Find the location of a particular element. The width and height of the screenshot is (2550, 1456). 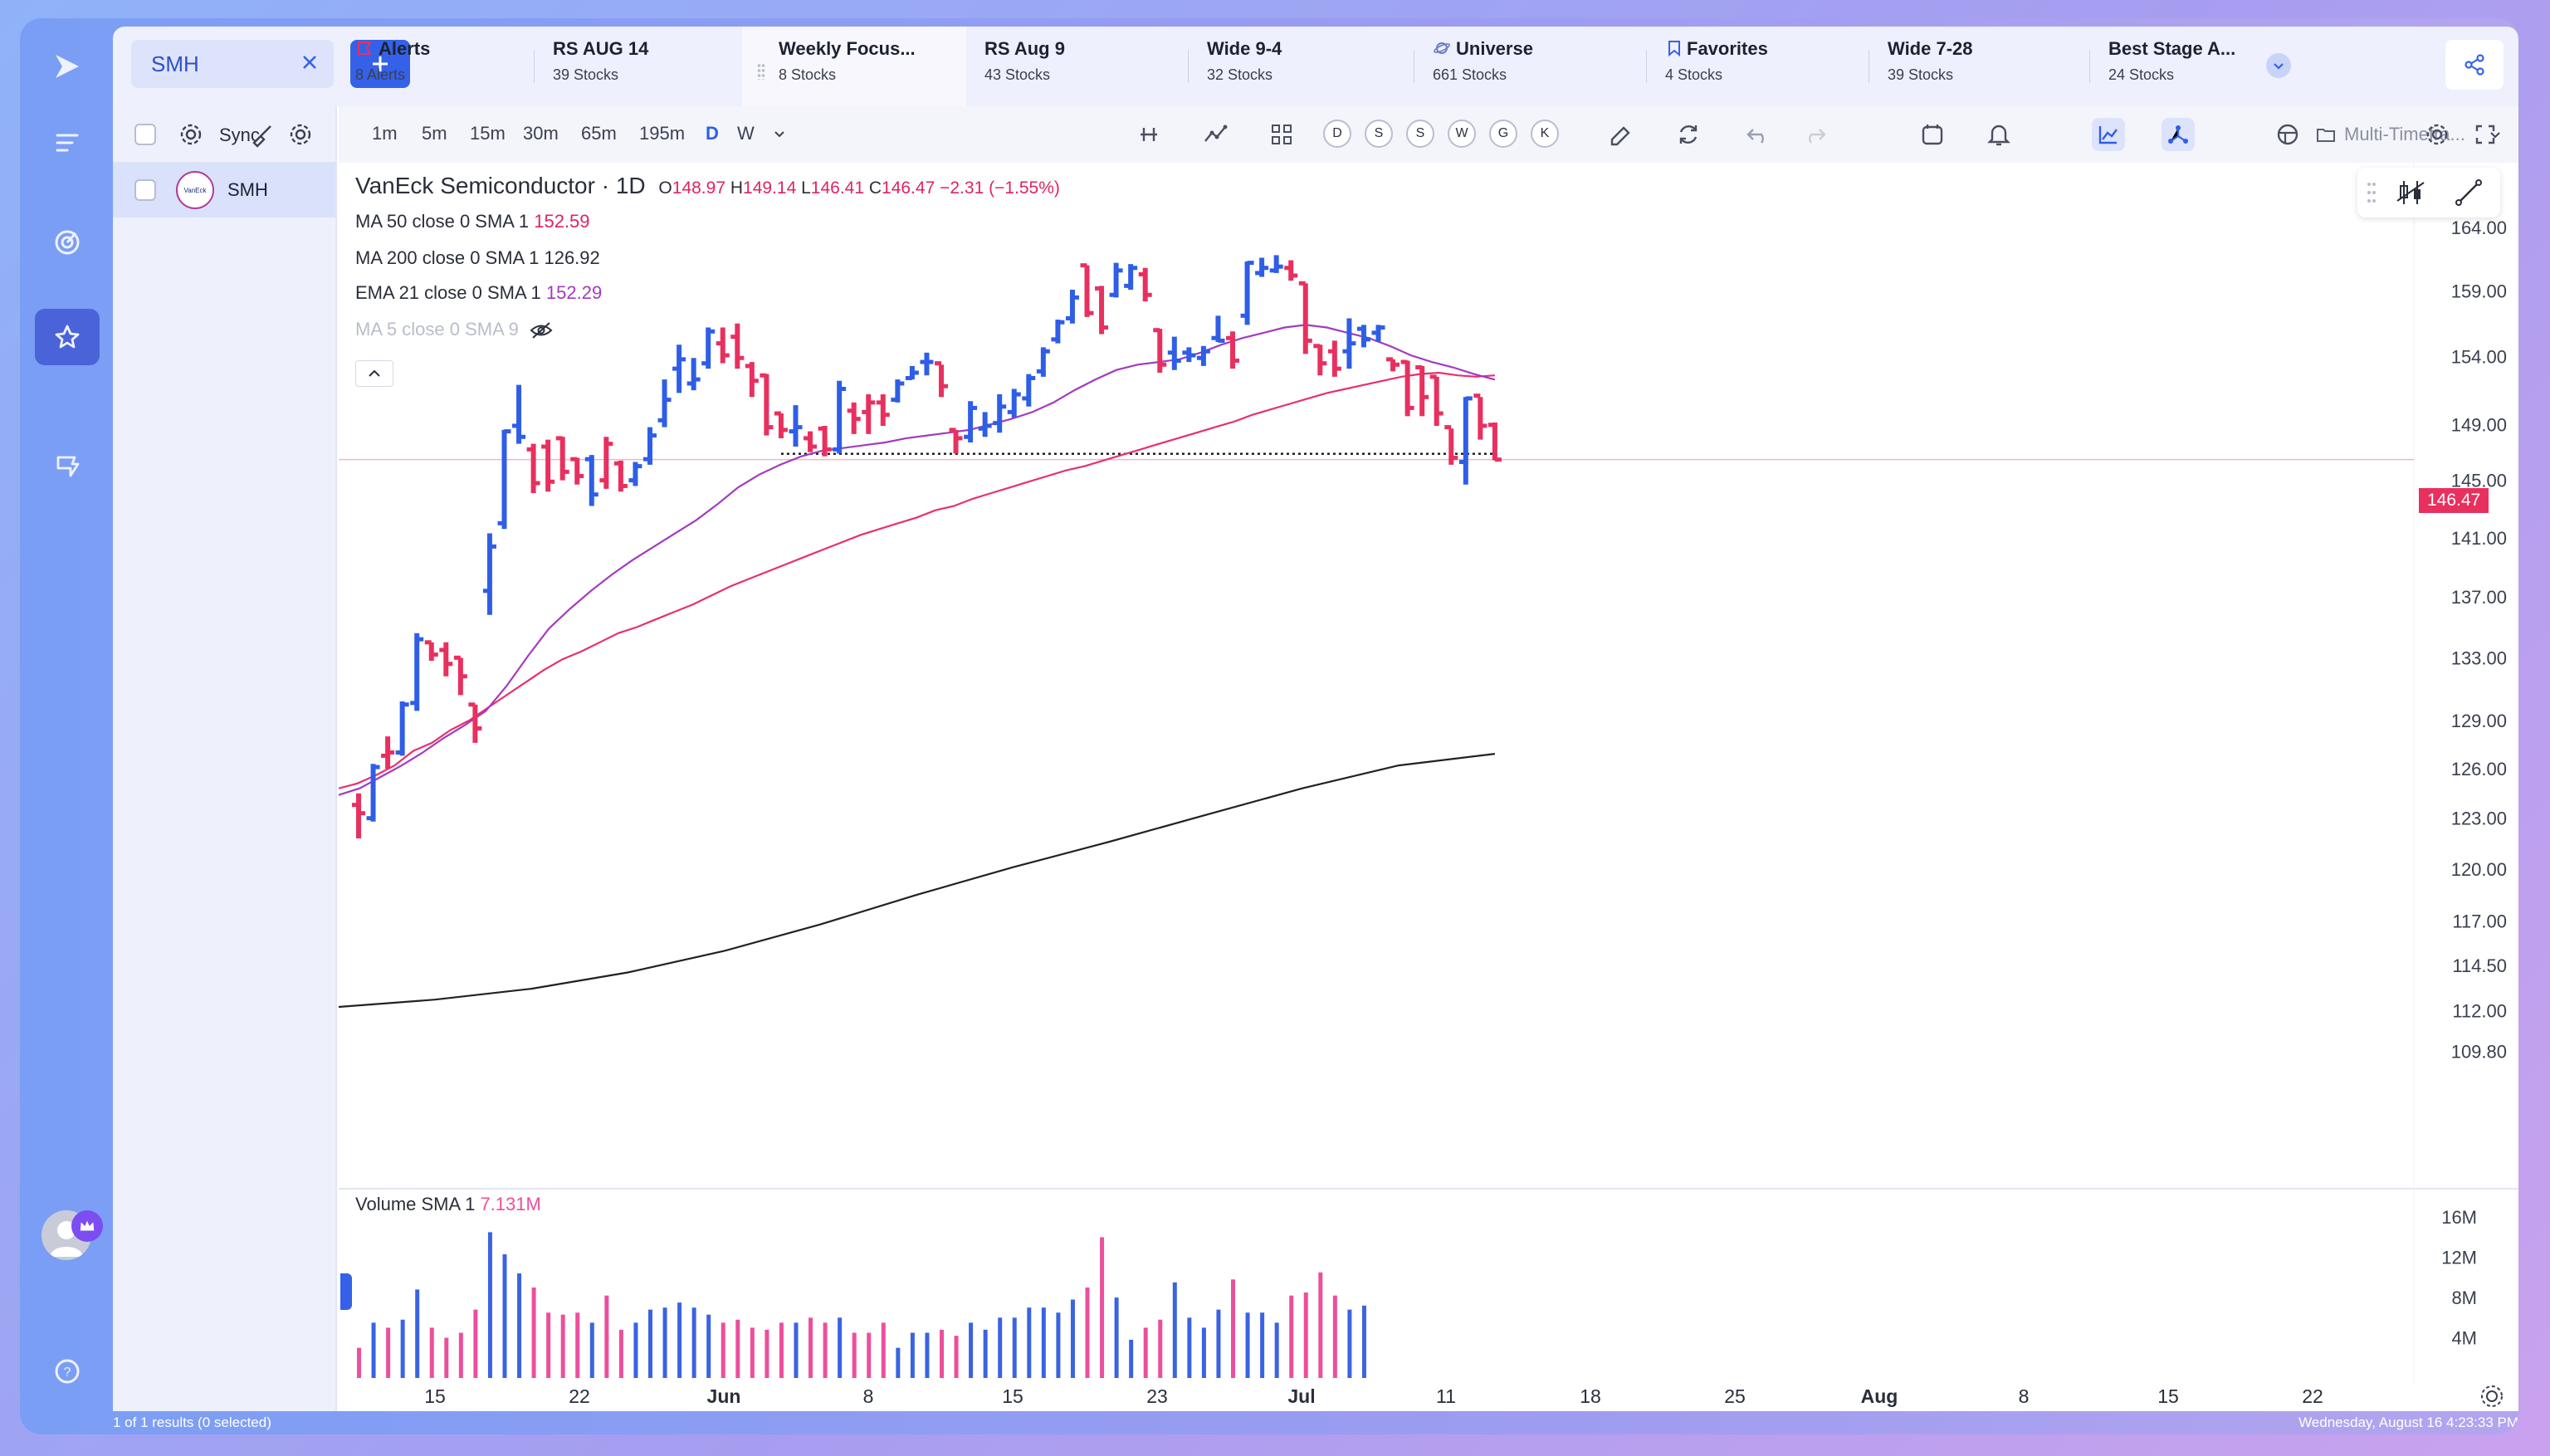

clear-search-icon is located at coordinates (309, 63).